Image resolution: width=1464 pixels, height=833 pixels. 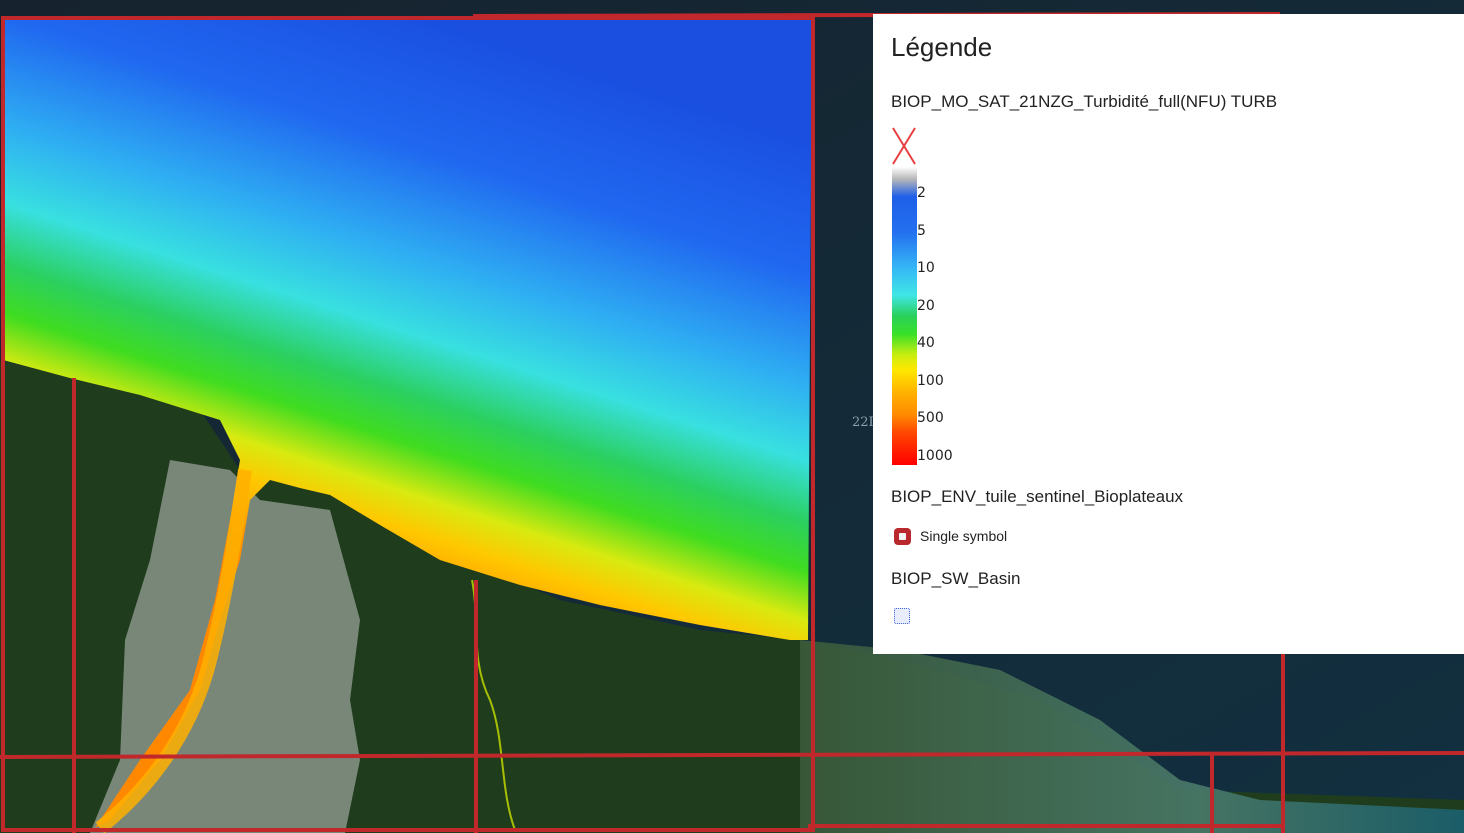 What do you see at coordinates (964, 536) in the screenshot?
I see `single-symbol-label: Single symbol` at bounding box center [964, 536].